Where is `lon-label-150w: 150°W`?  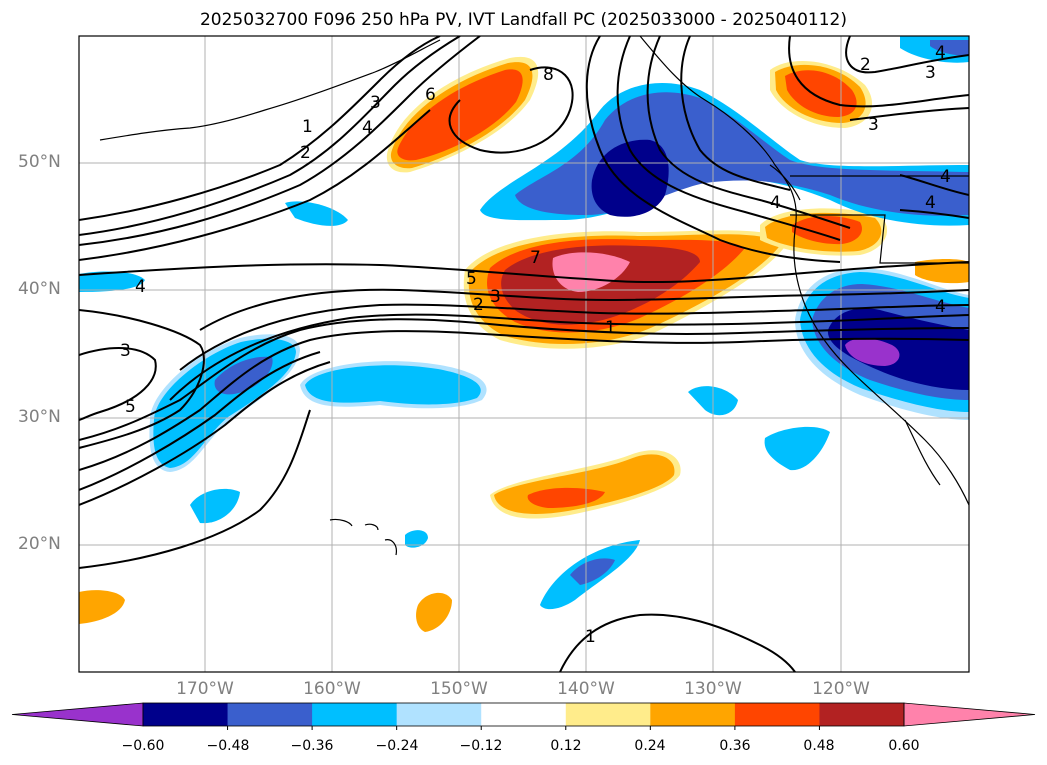
lon-label-150w: 150°W is located at coordinates (459, 689).